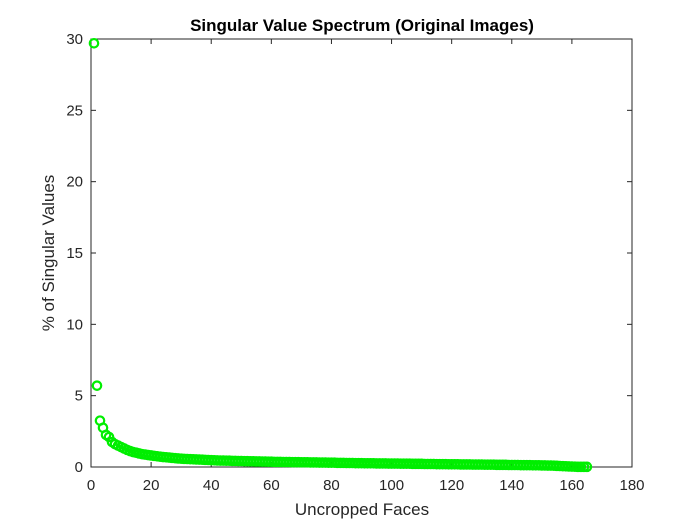 This screenshot has height=525, width=700. I want to click on x-tick-label: 20, so click(151, 485).